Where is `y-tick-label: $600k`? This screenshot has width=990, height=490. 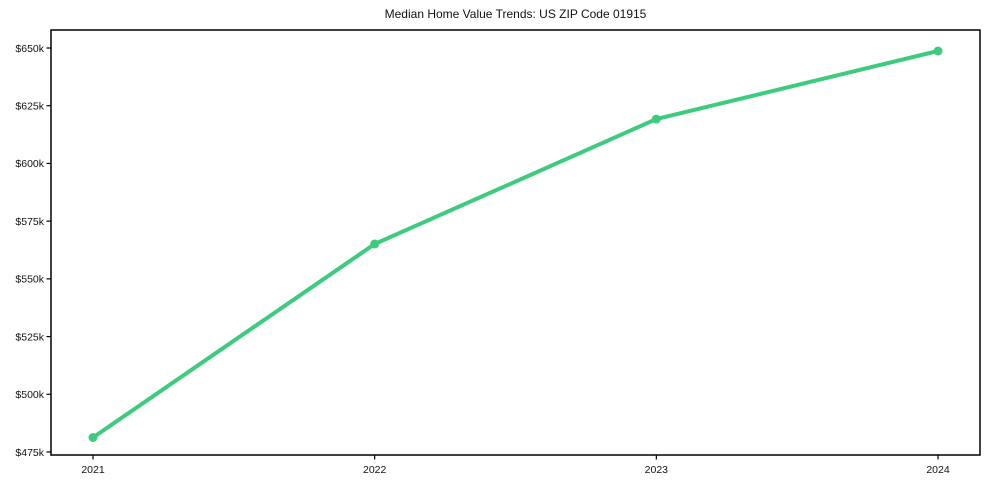
y-tick-label: $600k is located at coordinates (29, 164).